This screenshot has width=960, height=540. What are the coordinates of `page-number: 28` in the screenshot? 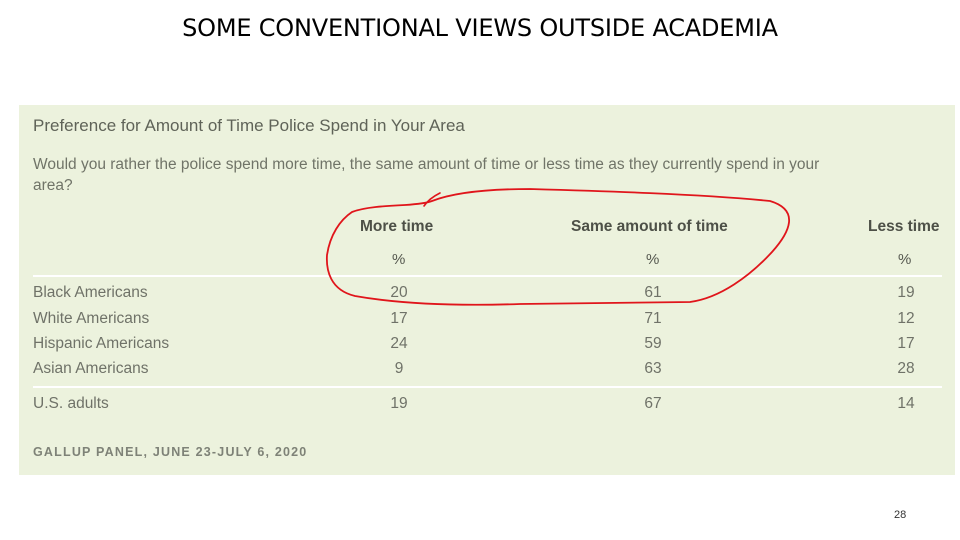 It's located at (900, 515).